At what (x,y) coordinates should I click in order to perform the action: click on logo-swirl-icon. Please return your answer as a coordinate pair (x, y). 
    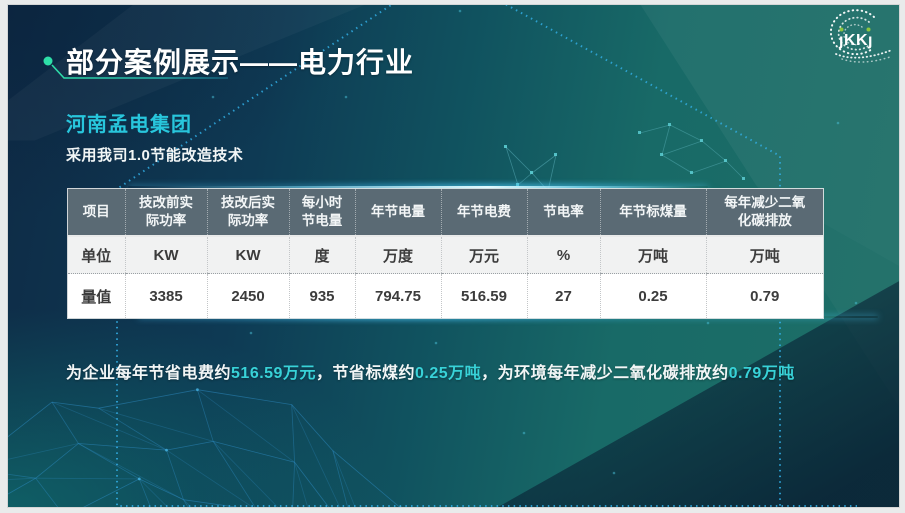
    Looking at the image, I should click on (861, 36).